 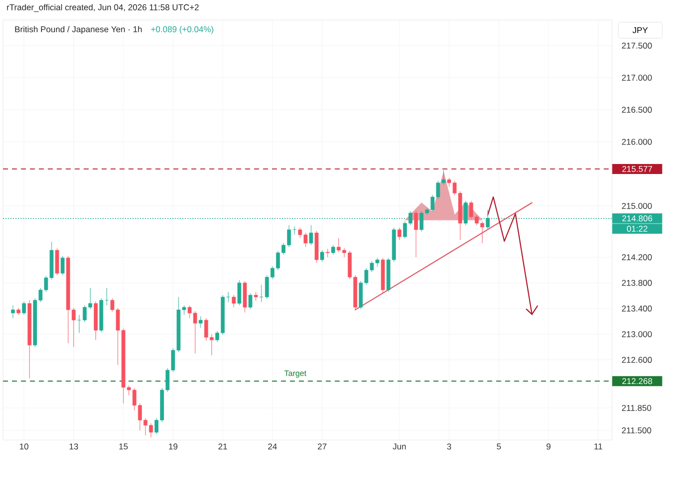 I want to click on x-tick-label: 9, so click(x=548, y=447).